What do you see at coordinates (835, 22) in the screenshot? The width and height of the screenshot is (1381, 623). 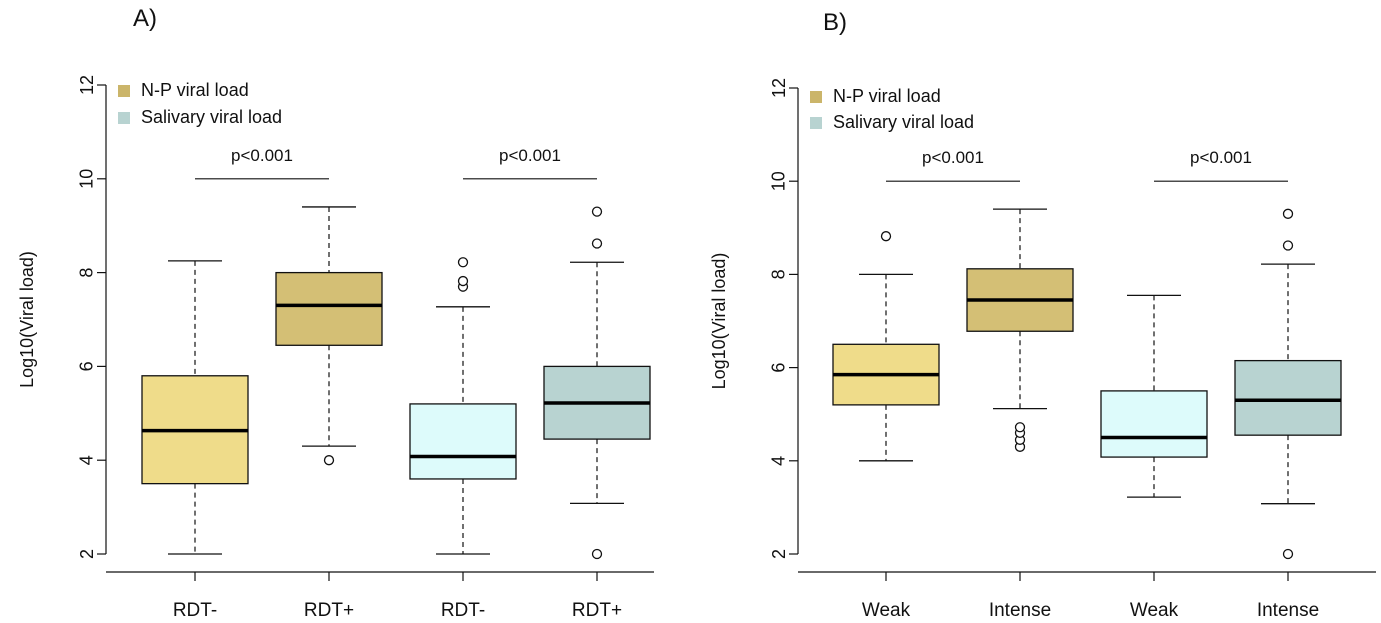 I see `panel-label: B)` at bounding box center [835, 22].